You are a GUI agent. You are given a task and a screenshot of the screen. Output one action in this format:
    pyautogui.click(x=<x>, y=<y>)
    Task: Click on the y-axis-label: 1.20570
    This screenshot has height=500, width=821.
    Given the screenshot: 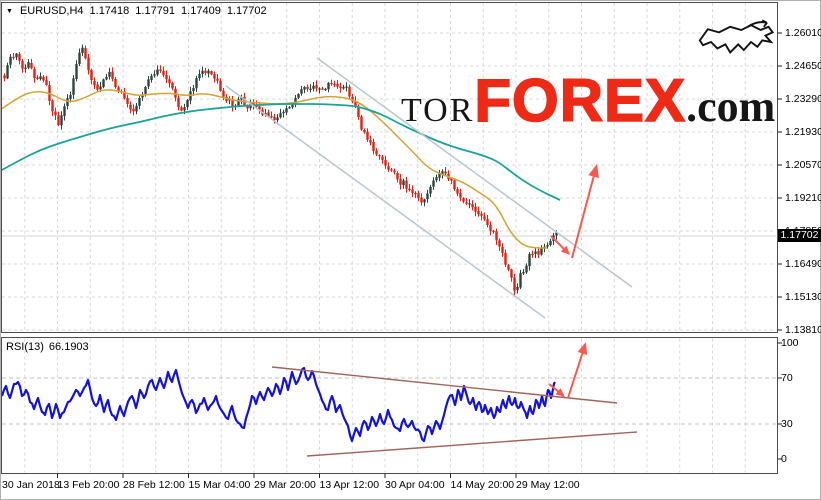 What is the action you would take?
    pyautogui.click(x=803, y=165)
    